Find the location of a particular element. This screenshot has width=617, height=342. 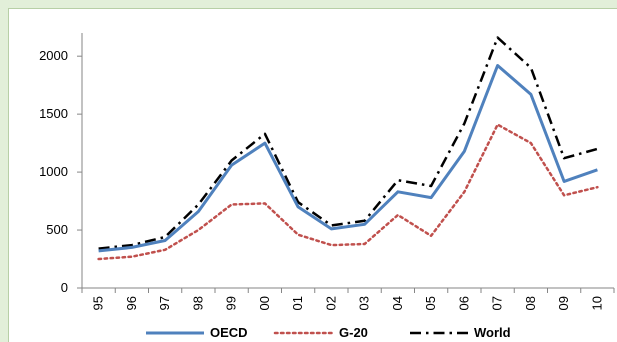

x-tick-label: 98 is located at coordinates (197, 303).